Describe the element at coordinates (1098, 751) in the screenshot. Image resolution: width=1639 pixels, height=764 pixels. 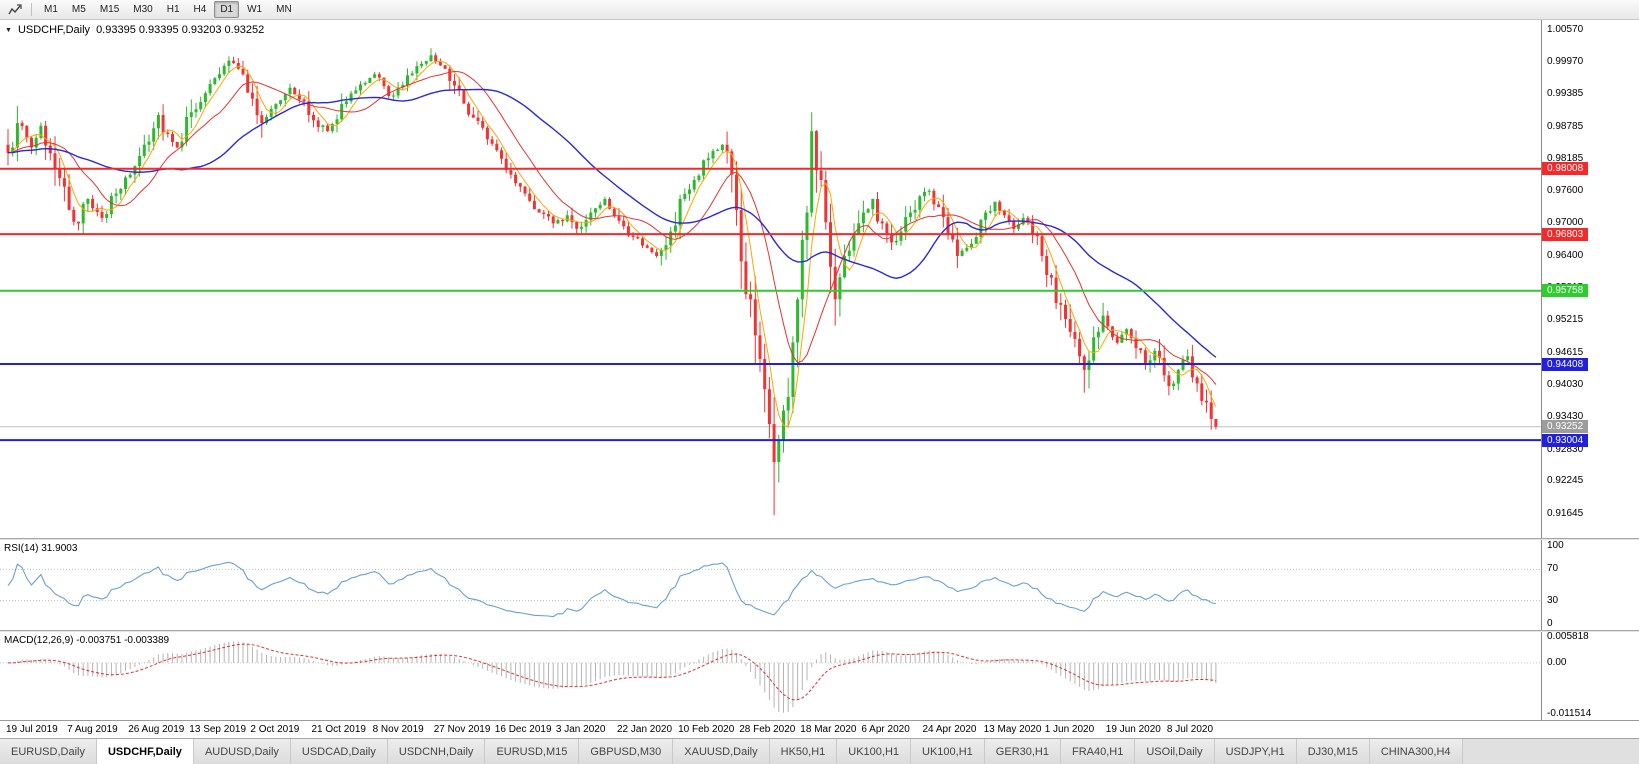
I see `chart-tab-fra40-h1: FRA40,H1` at that location.